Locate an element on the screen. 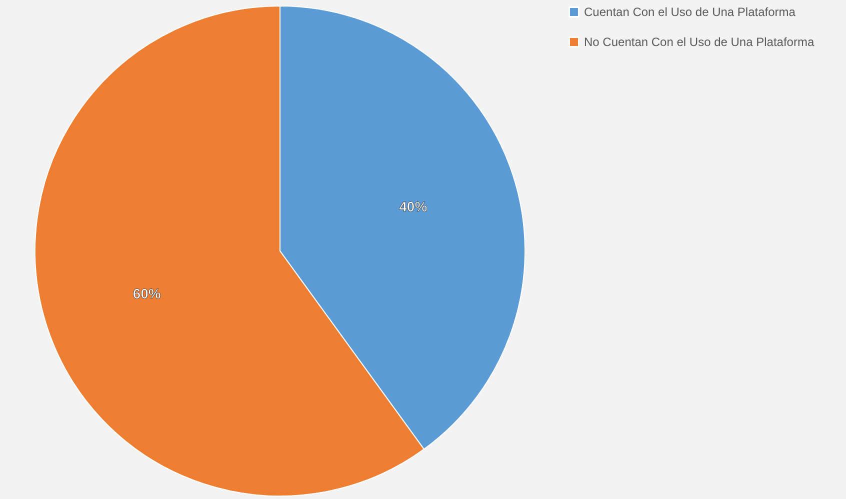 The image size is (846, 499). legend-label: No Cuentan Con el Uso de Una Plataforma is located at coordinates (699, 42).